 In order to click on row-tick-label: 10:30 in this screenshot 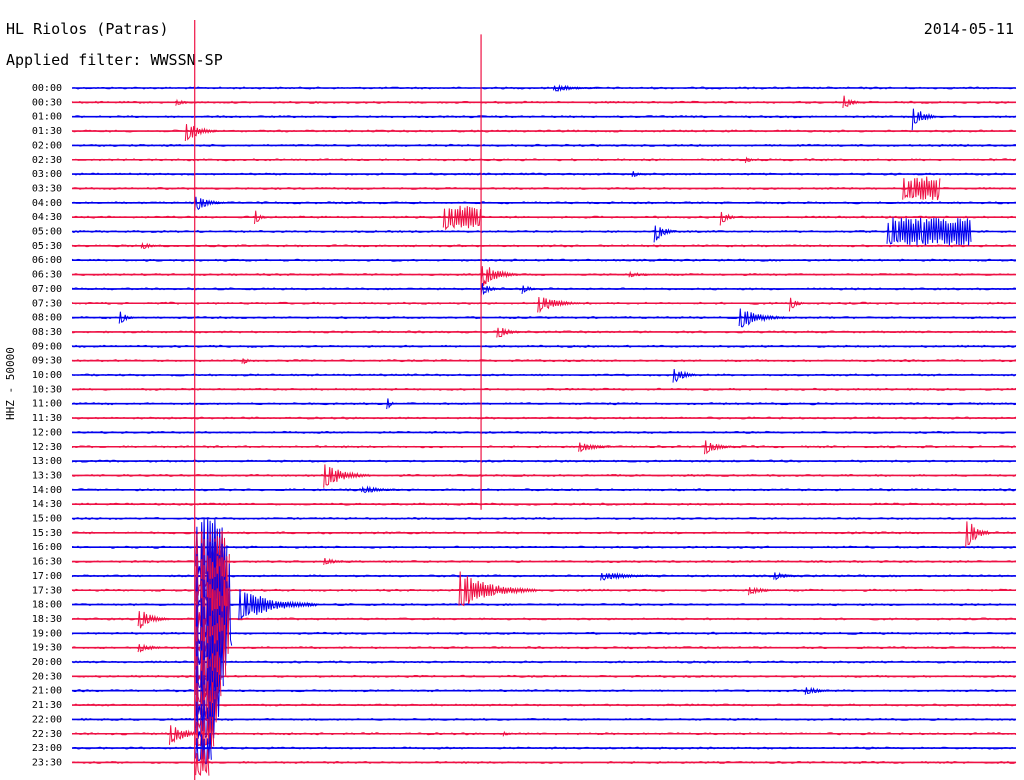, I will do `click(47, 389)`.